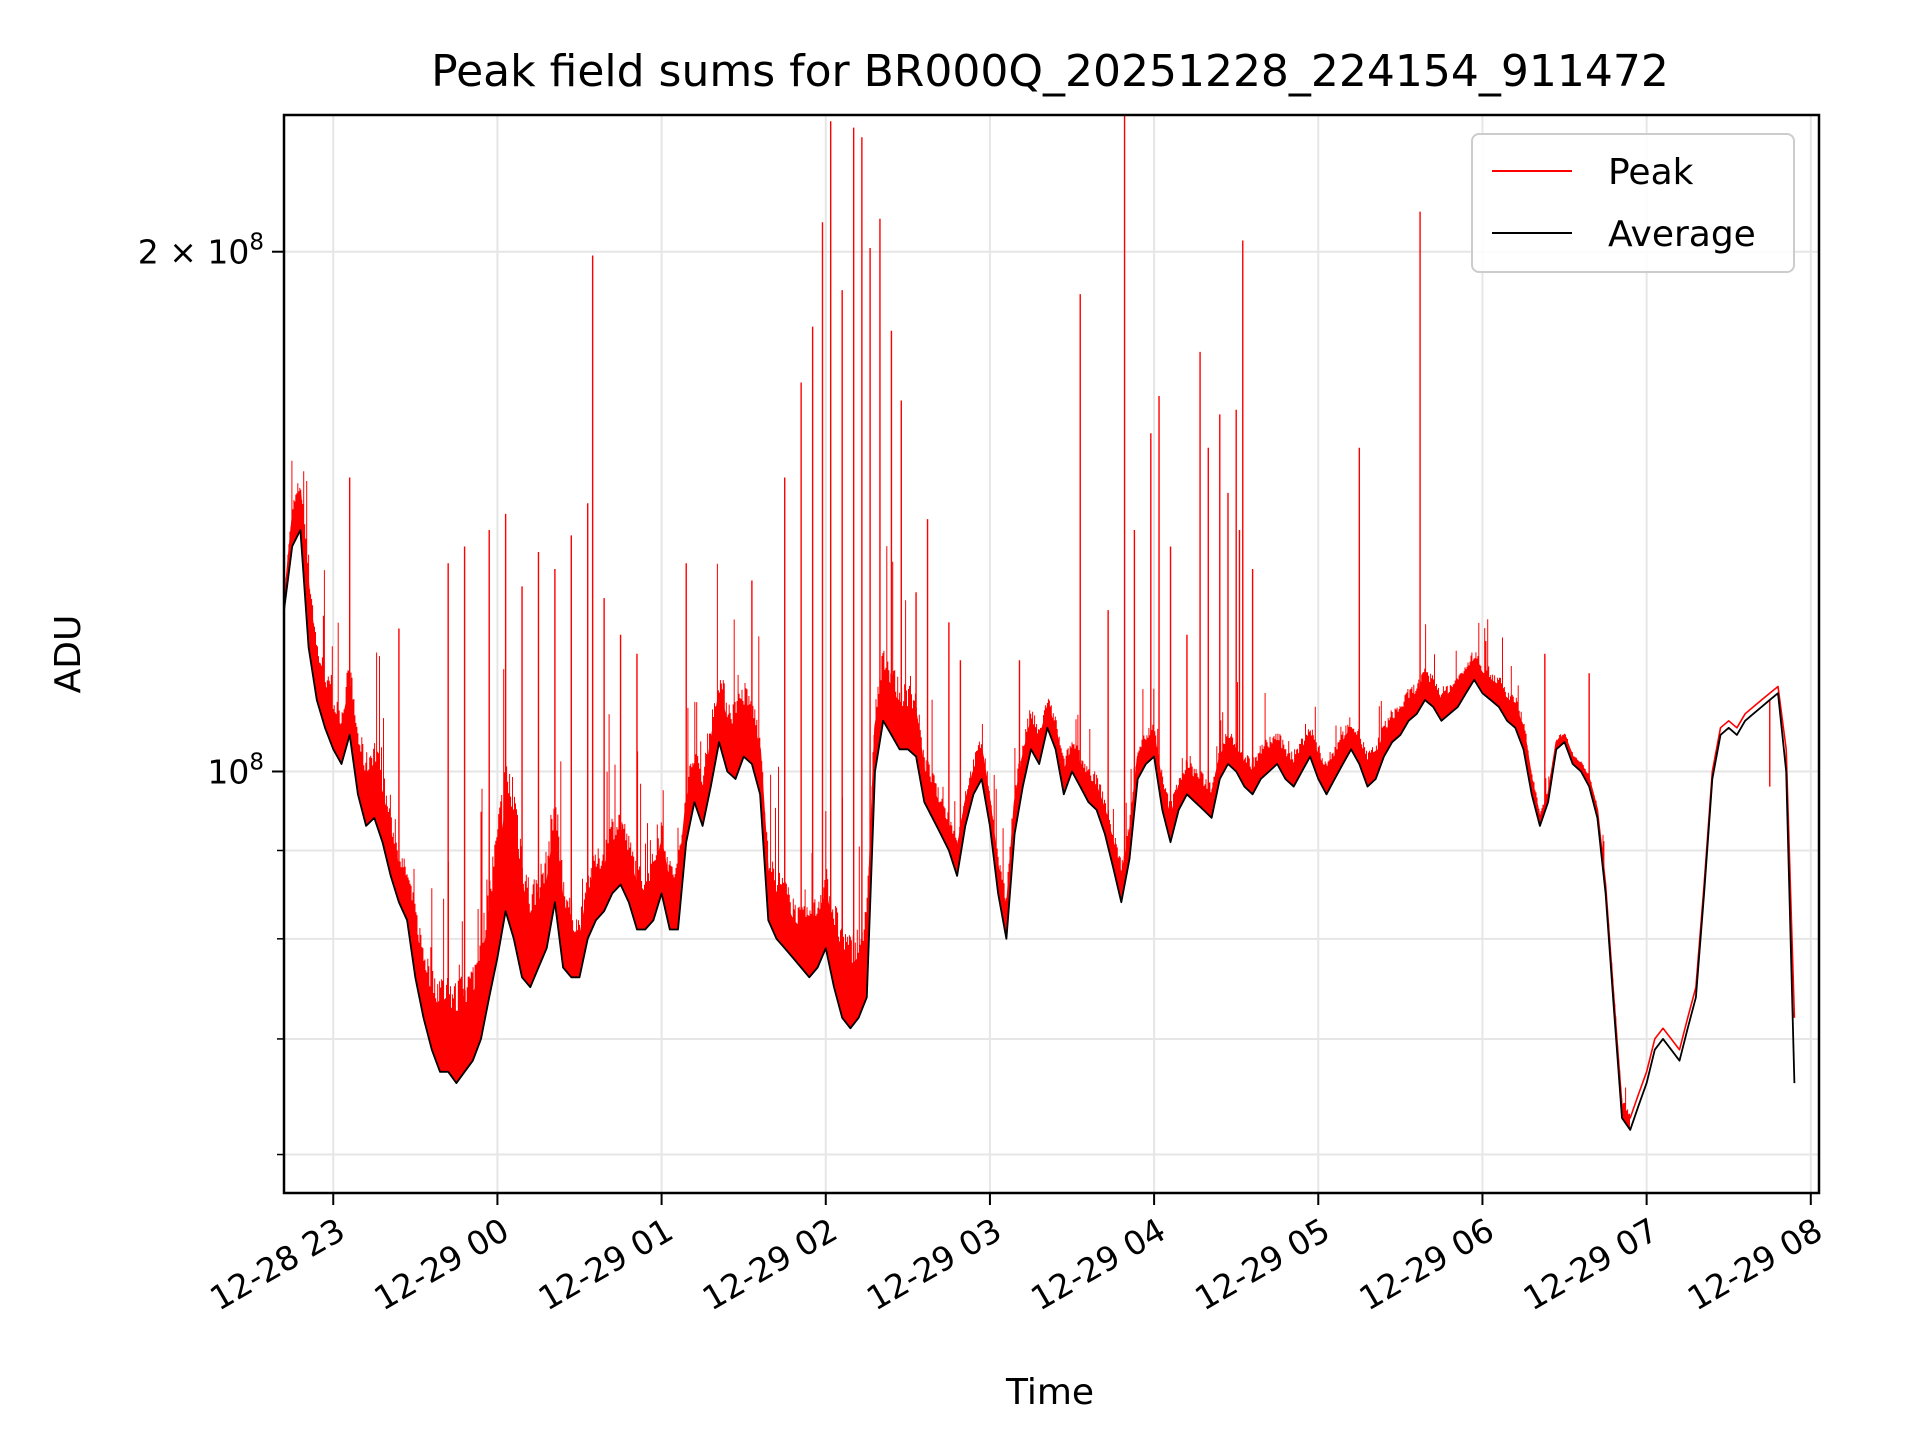 This screenshot has height=1440, width=1920. I want to click on legend-box, so click(1633, 203).